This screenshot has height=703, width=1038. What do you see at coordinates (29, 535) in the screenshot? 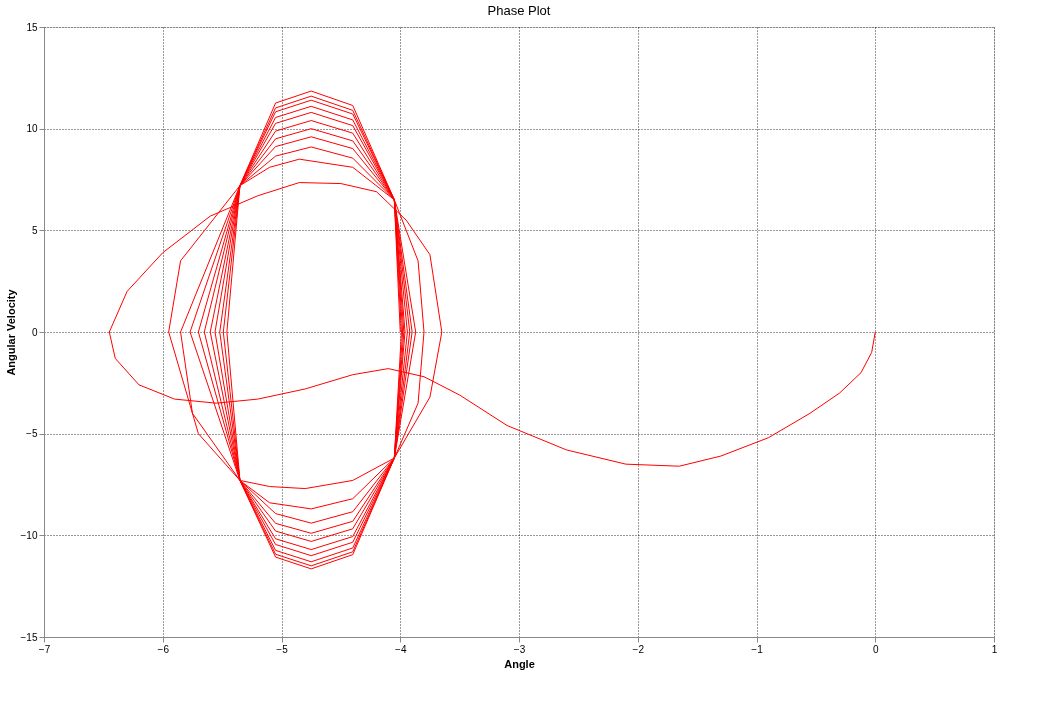
I see `y-tick-label: −10` at bounding box center [29, 535].